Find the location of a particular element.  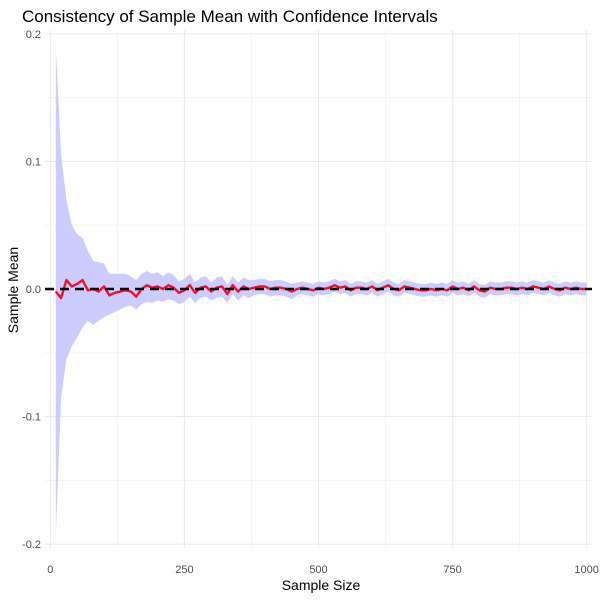

x-tick-label: 250 is located at coordinates (184, 570).